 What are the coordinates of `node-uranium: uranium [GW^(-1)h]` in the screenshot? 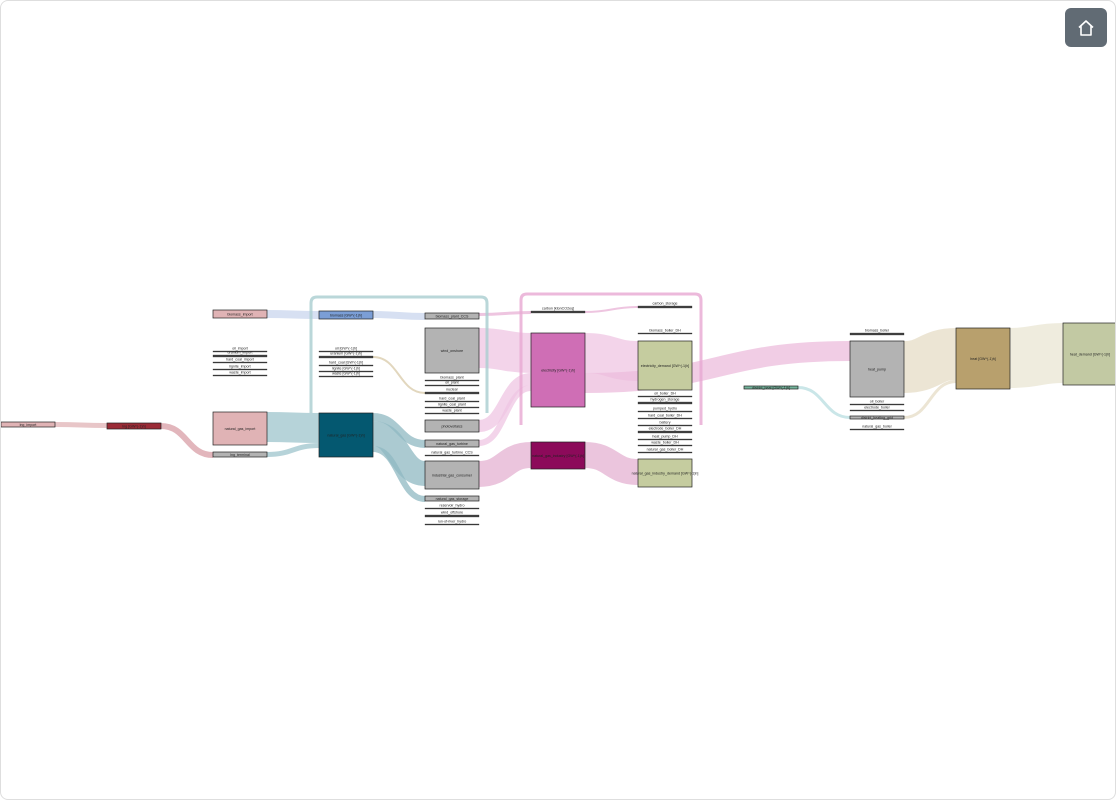 It's located at (346, 355).